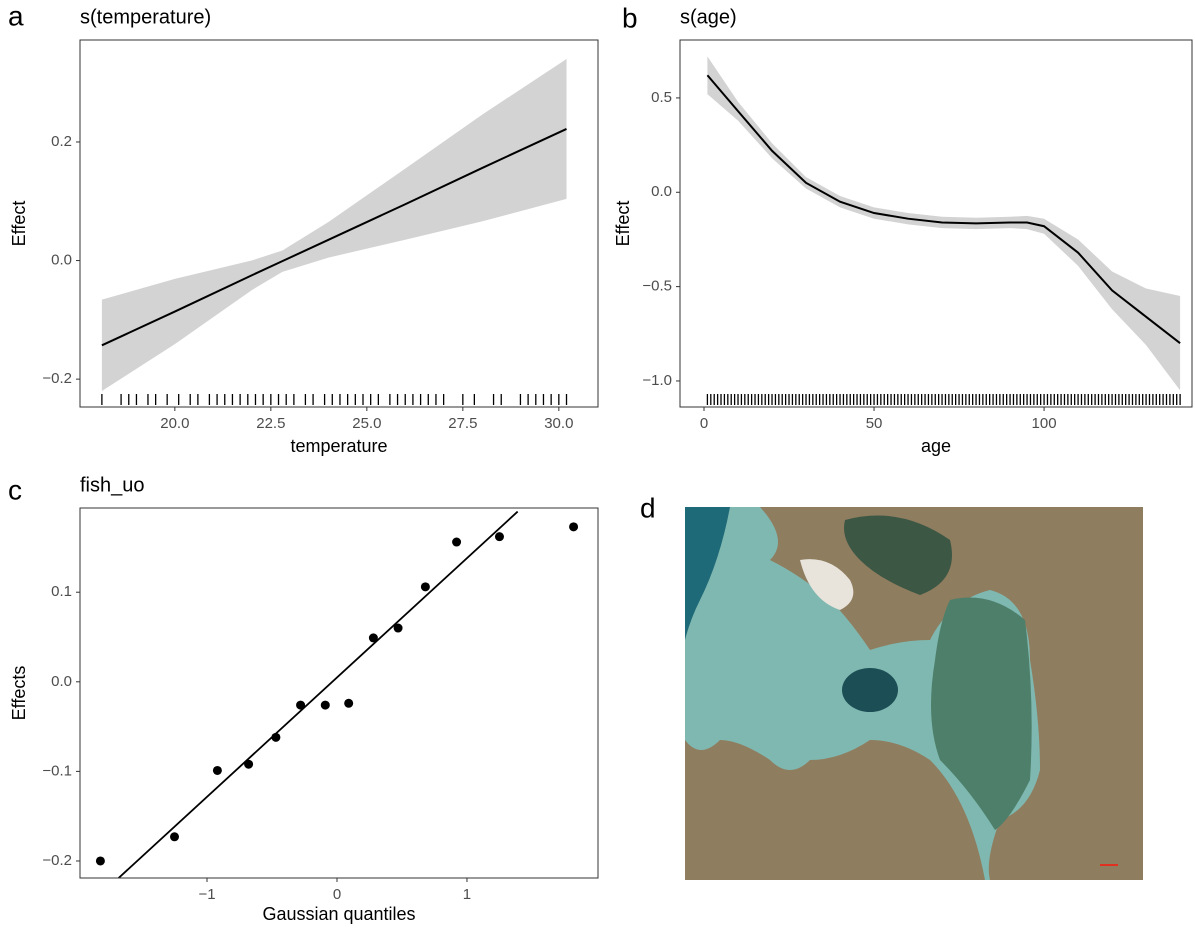  I want to click on x-tick-label: 50, so click(874, 423).